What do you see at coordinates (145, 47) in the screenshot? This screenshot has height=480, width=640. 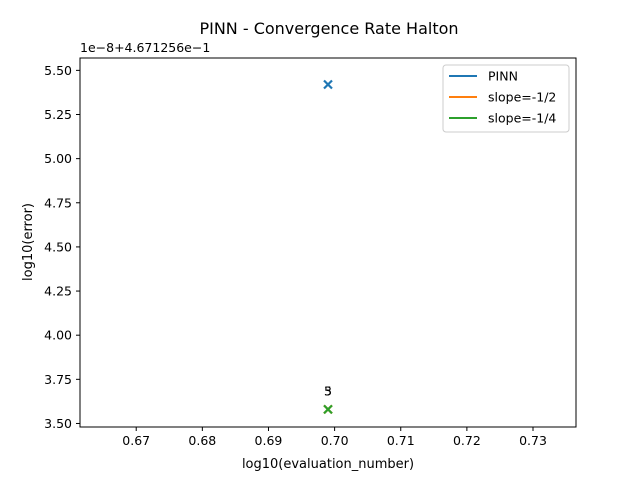 I see `y-offset-text: 1e−8+4.671256e−1` at bounding box center [145, 47].